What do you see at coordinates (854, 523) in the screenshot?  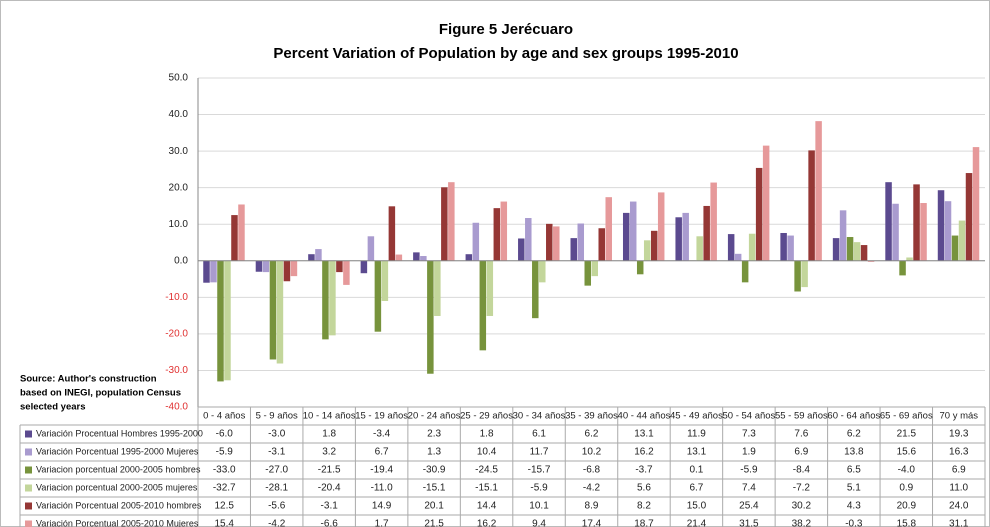 I see `value-label: -0.3` at bounding box center [854, 523].